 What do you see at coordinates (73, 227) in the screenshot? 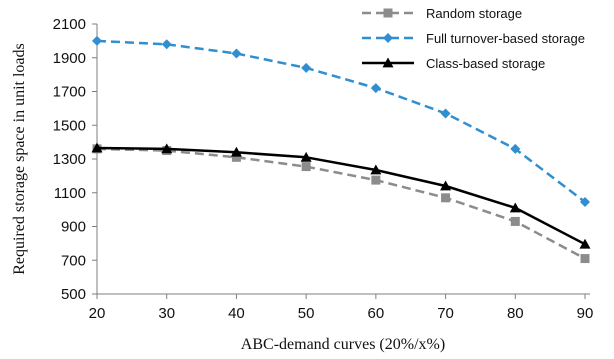
I see `y-tick-label: 900` at bounding box center [73, 227].